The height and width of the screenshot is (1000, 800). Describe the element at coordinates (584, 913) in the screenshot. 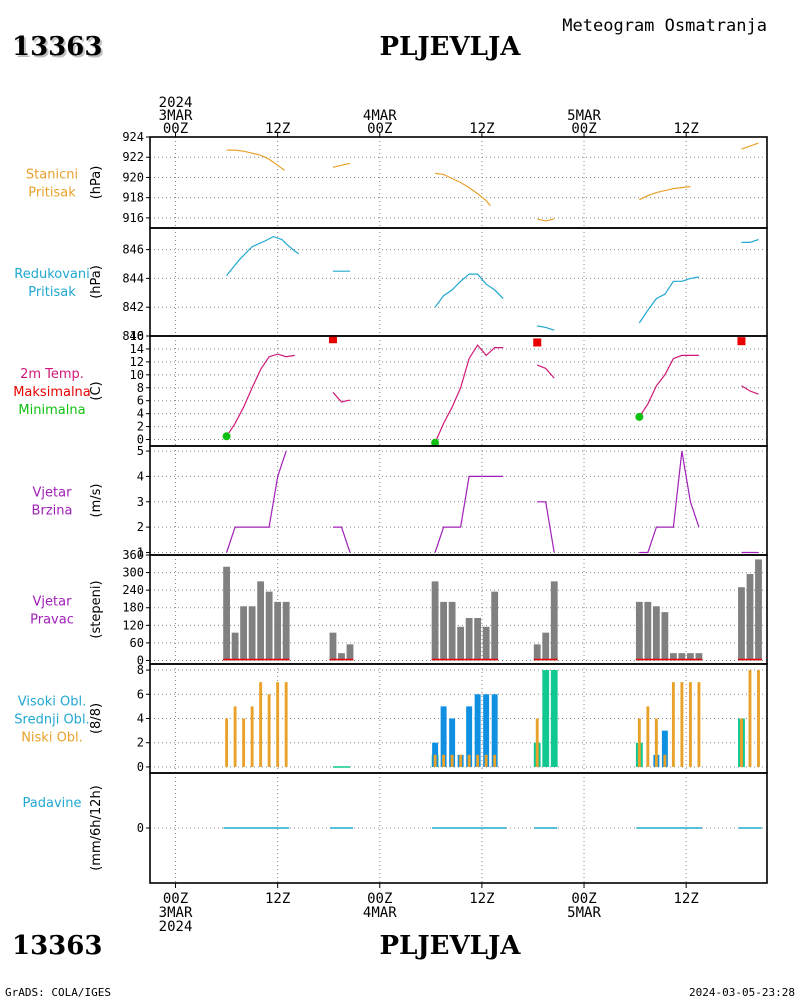

I see `time-label-bottom: 5MAR` at that location.